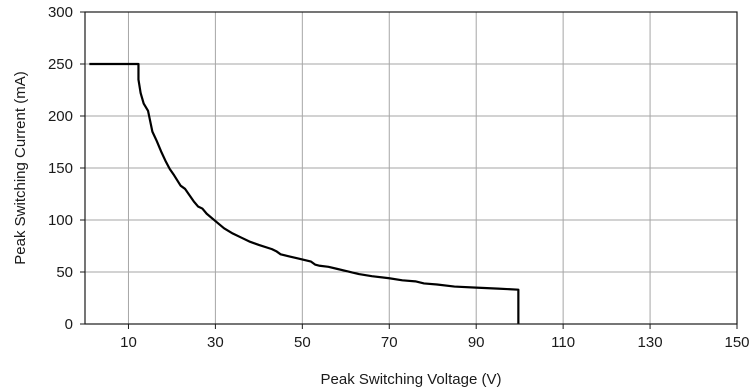  What do you see at coordinates (60, 12) in the screenshot?
I see `y-tick-label: 300` at bounding box center [60, 12].